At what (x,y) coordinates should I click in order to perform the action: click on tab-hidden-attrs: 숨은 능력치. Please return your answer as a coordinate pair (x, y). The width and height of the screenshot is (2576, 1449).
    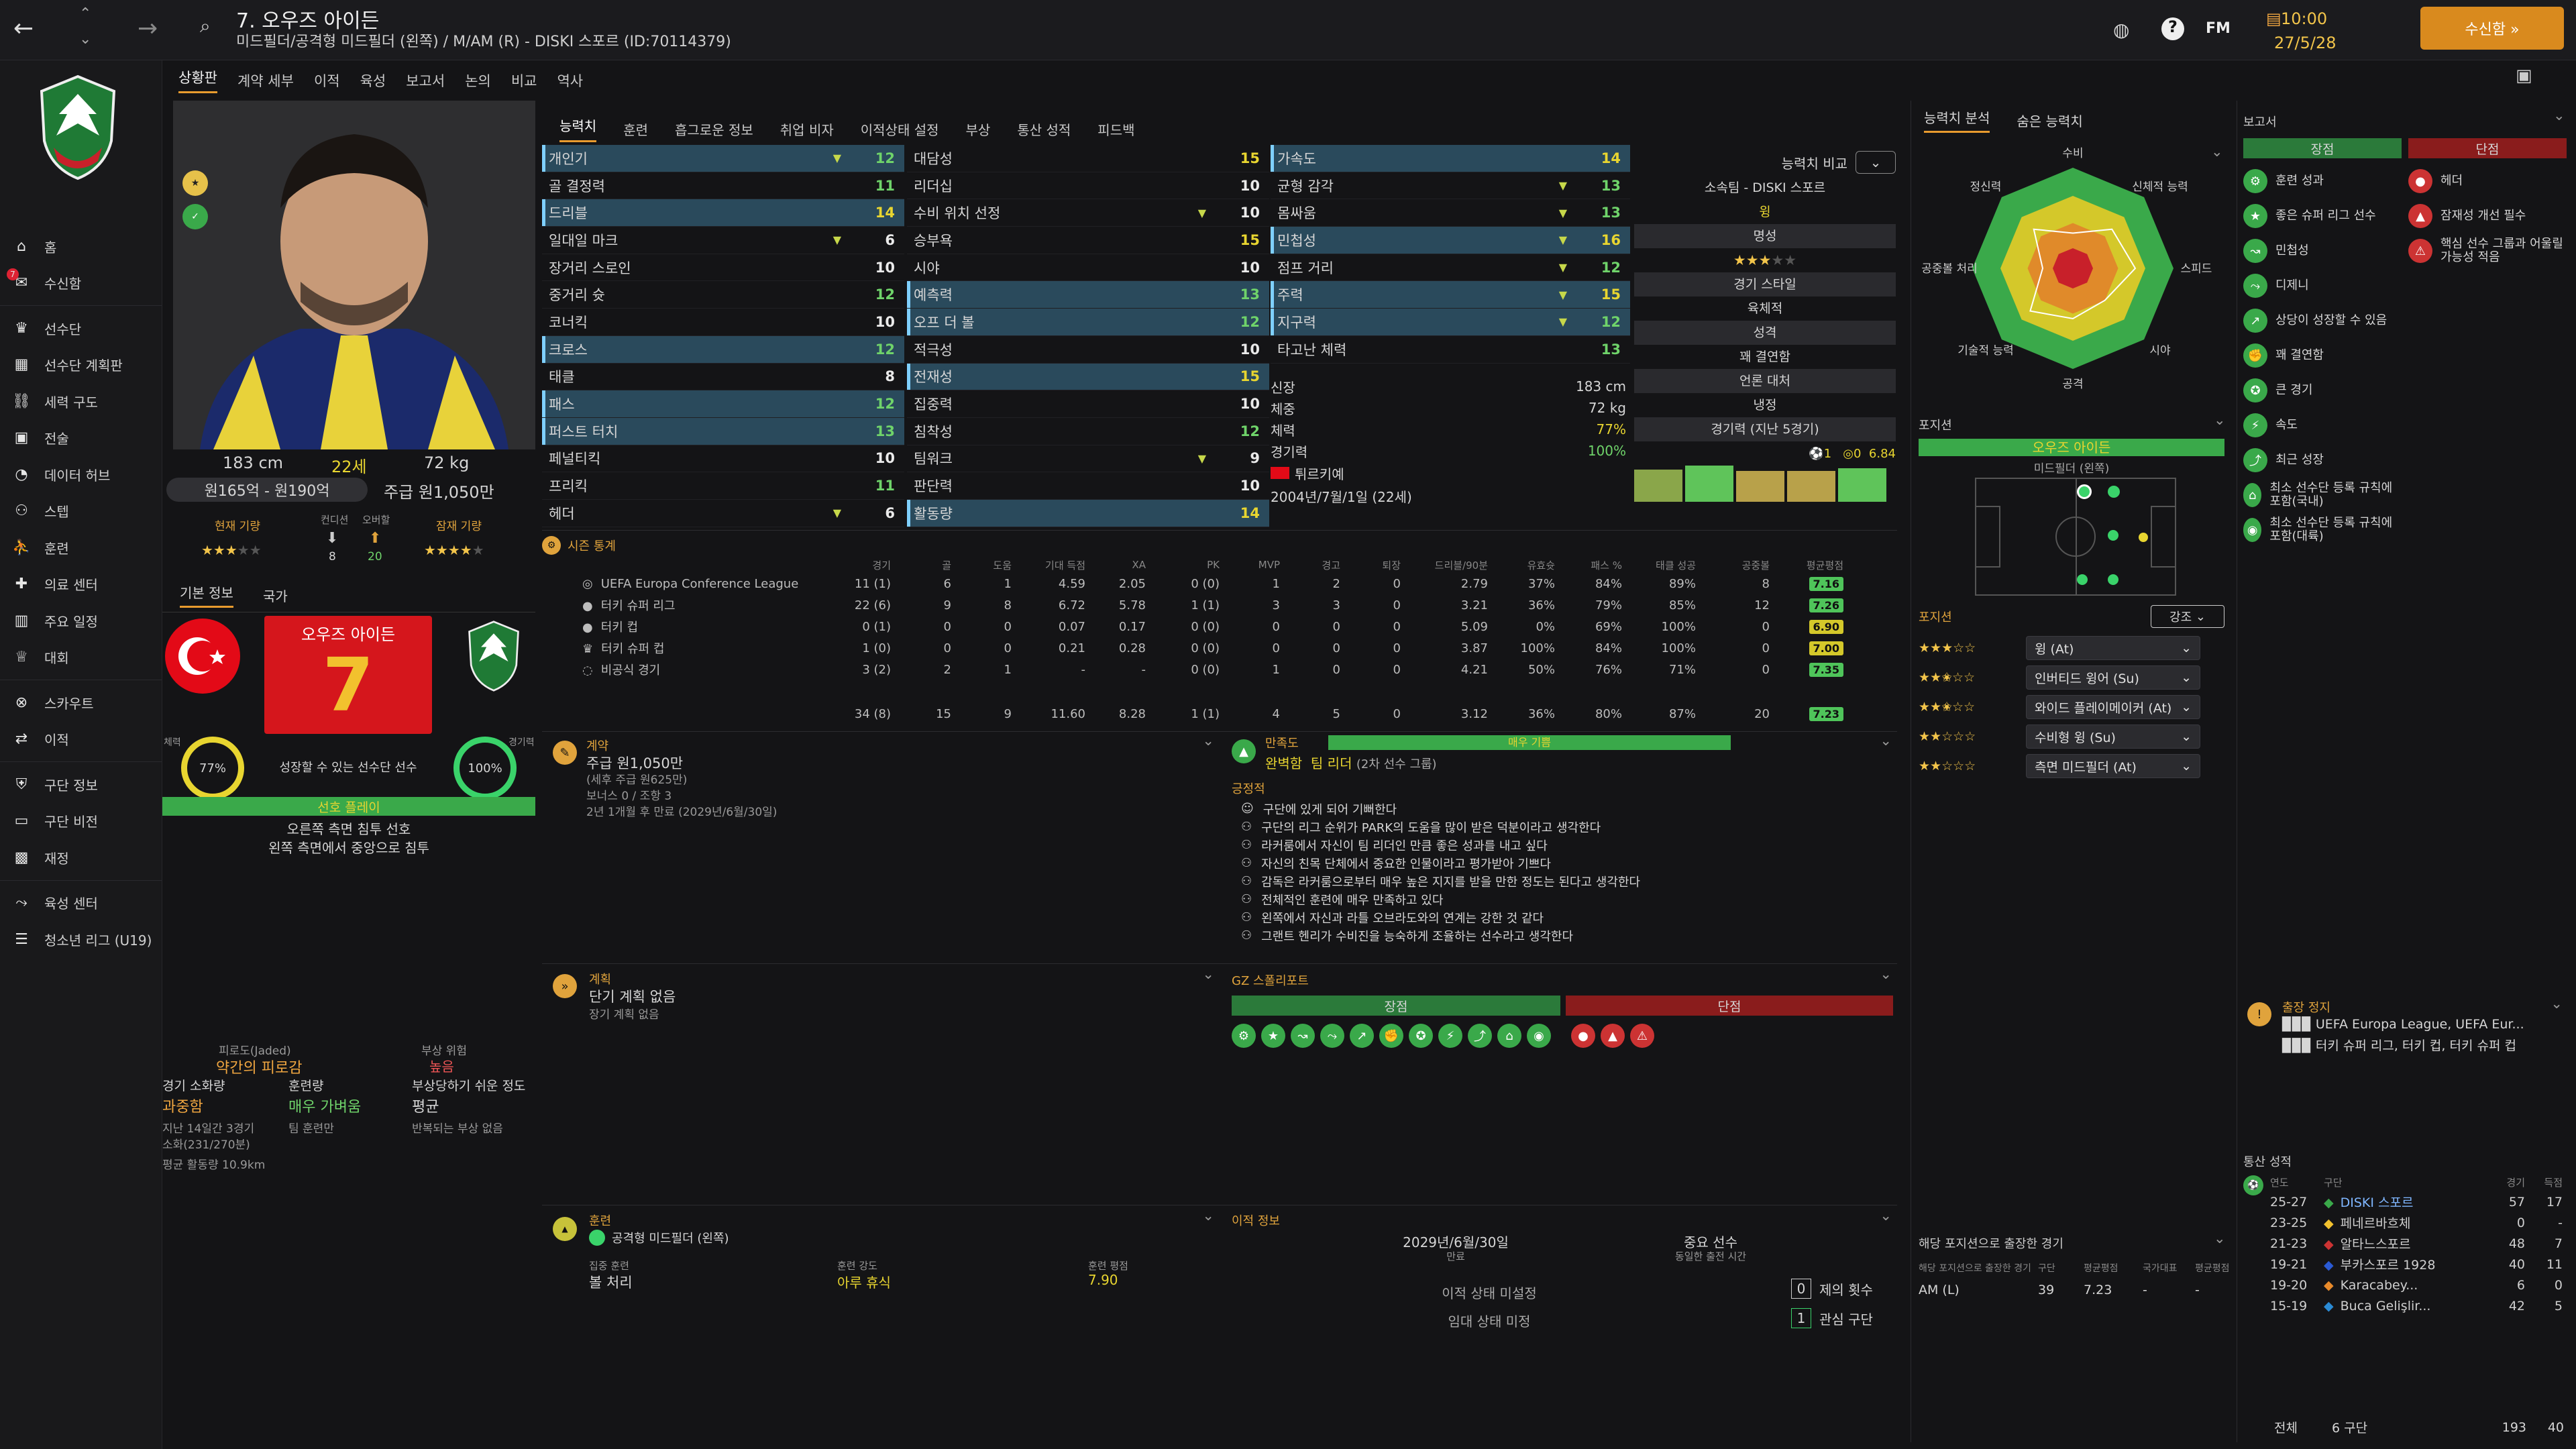
    Looking at the image, I should click on (2050, 121).